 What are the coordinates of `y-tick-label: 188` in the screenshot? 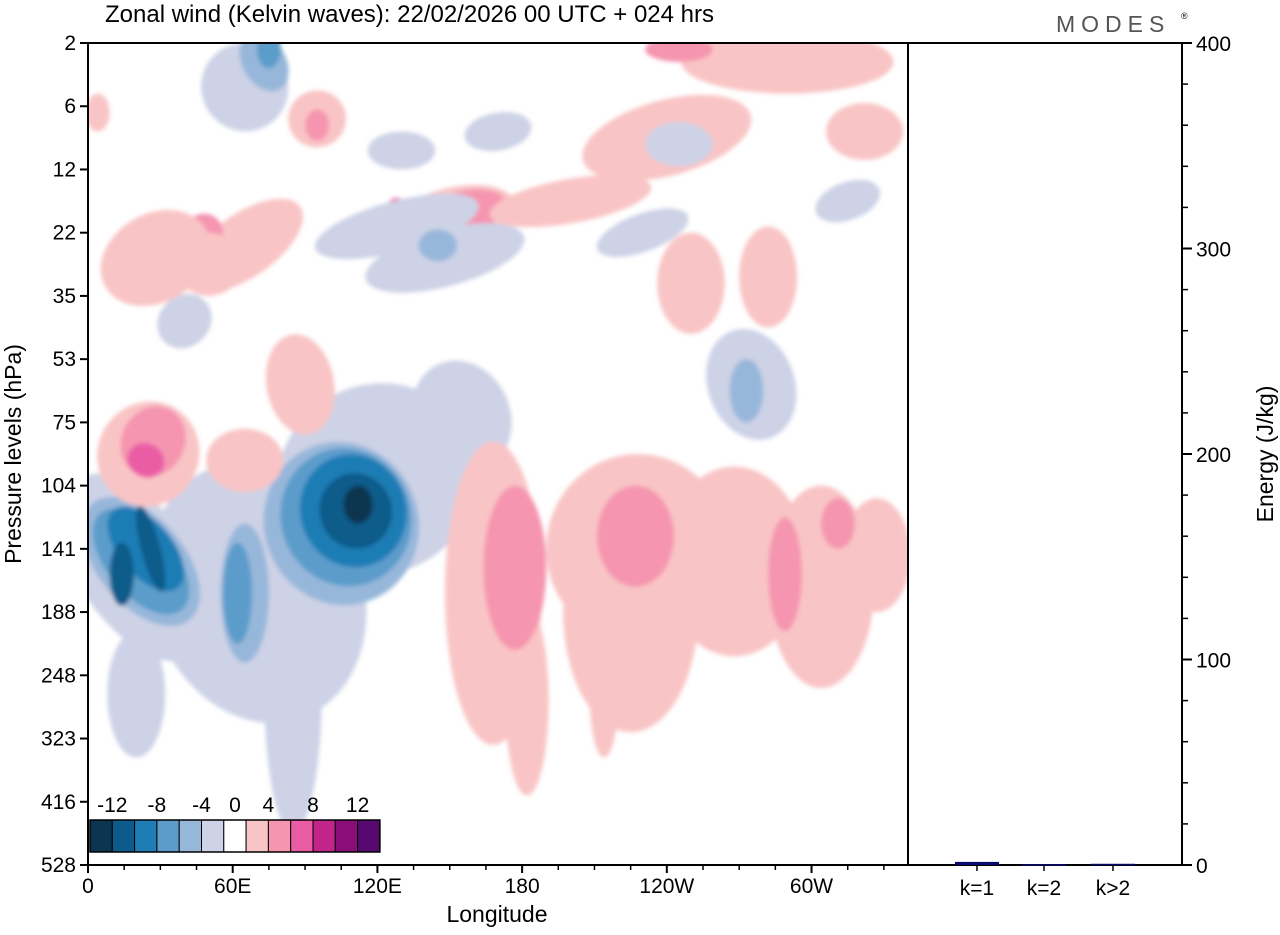 It's located at (58, 612).